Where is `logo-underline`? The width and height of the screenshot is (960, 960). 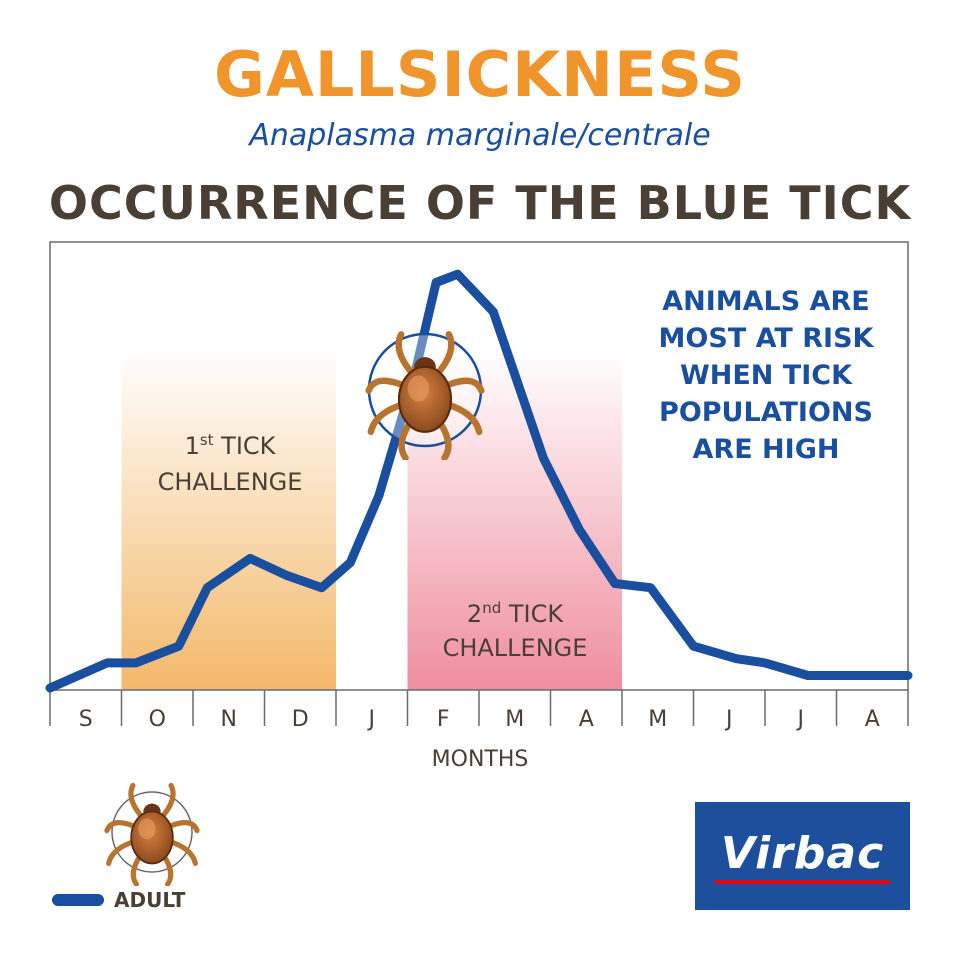
logo-underline is located at coordinates (802, 882).